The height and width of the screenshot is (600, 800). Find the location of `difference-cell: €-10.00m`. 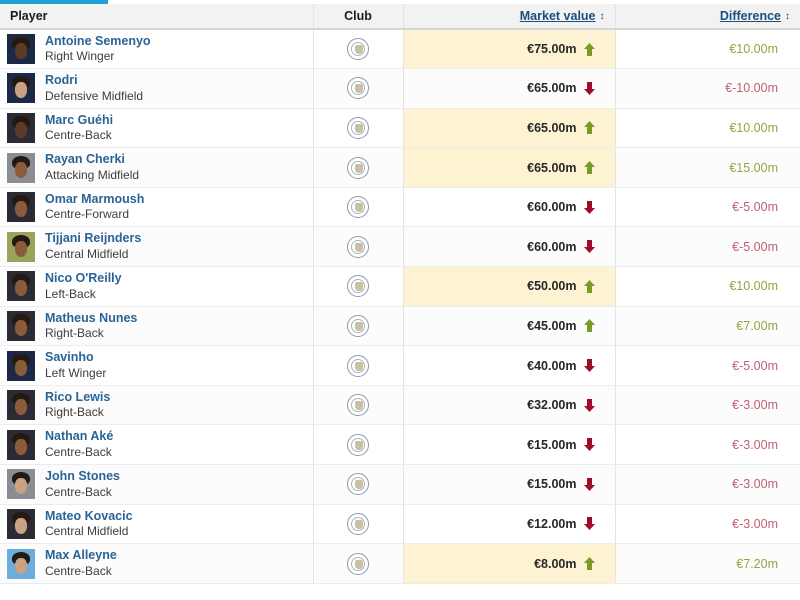

difference-cell: €-10.00m is located at coordinates (707, 88).